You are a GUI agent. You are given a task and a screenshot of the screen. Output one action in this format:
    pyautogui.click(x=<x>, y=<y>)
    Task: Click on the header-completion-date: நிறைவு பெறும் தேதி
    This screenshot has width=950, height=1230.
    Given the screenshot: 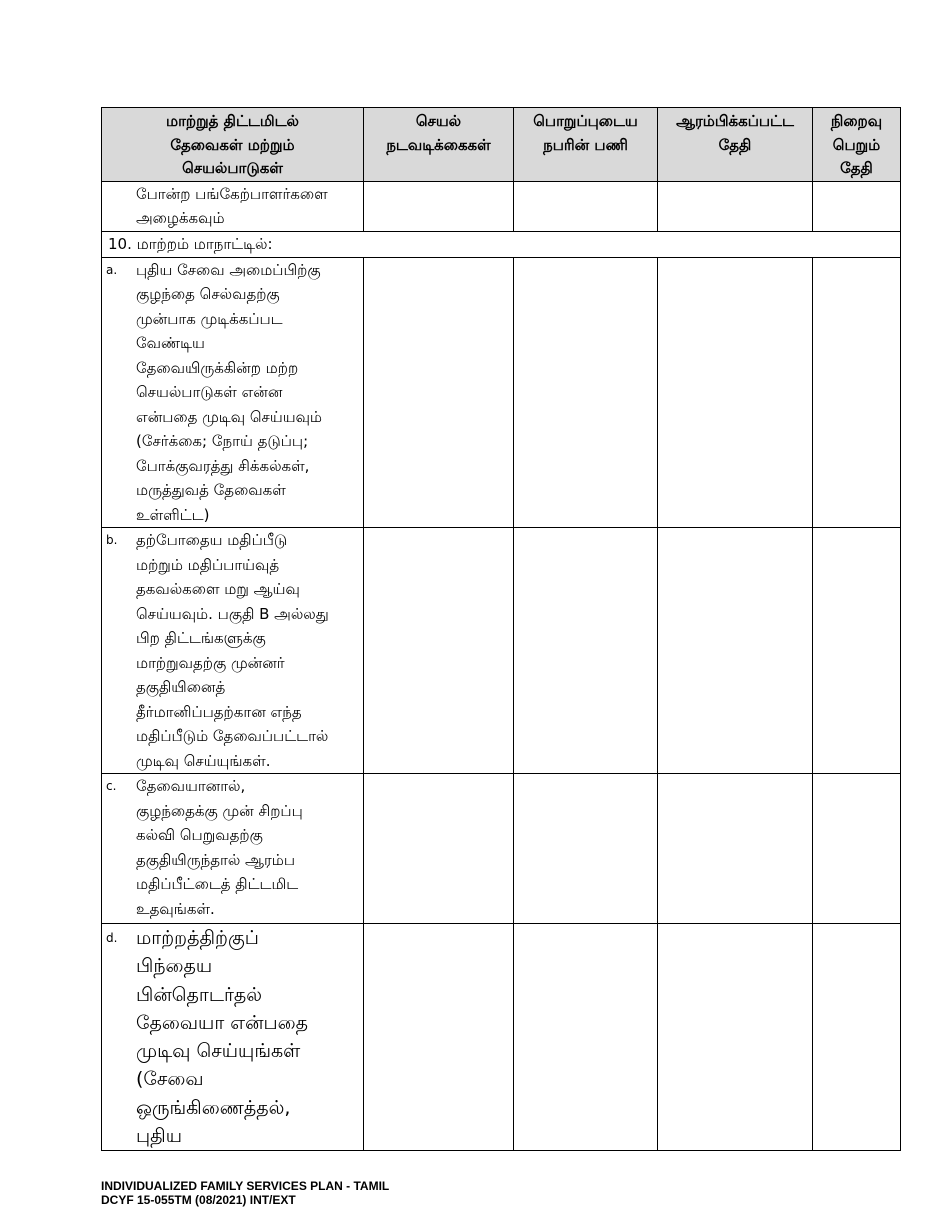 What is the action you would take?
    pyautogui.click(x=856, y=144)
    